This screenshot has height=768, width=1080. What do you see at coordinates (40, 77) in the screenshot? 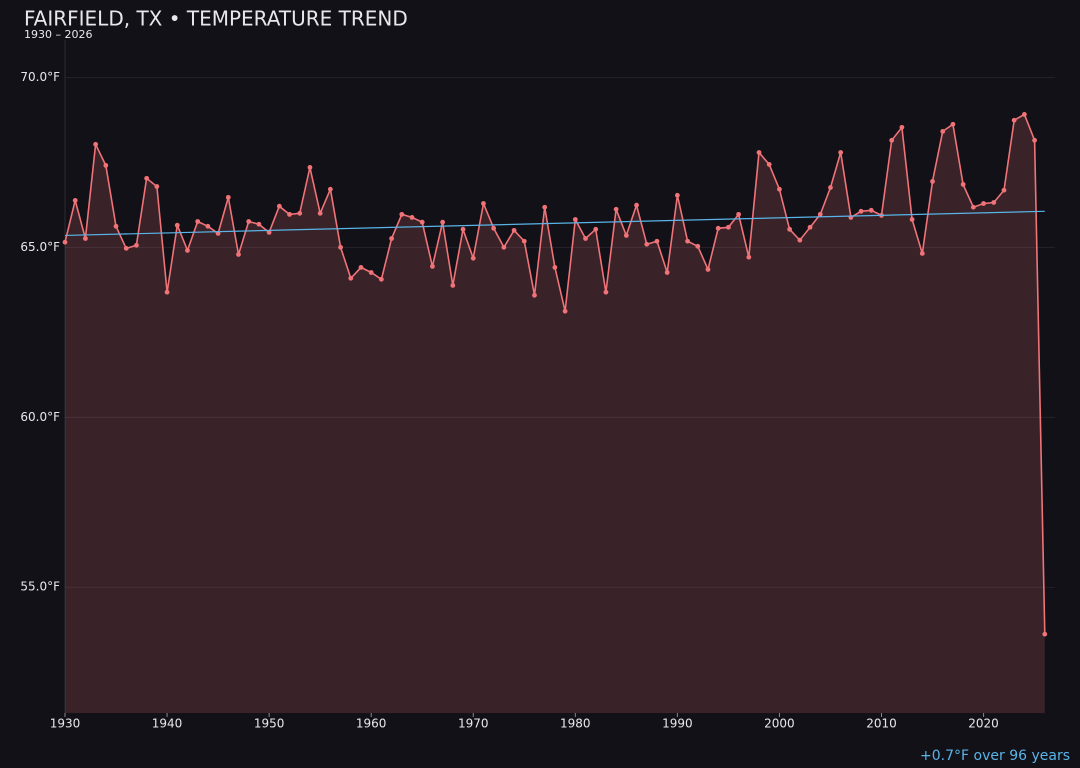
I see `y-tick-label: 70.0°F` at bounding box center [40, 77].